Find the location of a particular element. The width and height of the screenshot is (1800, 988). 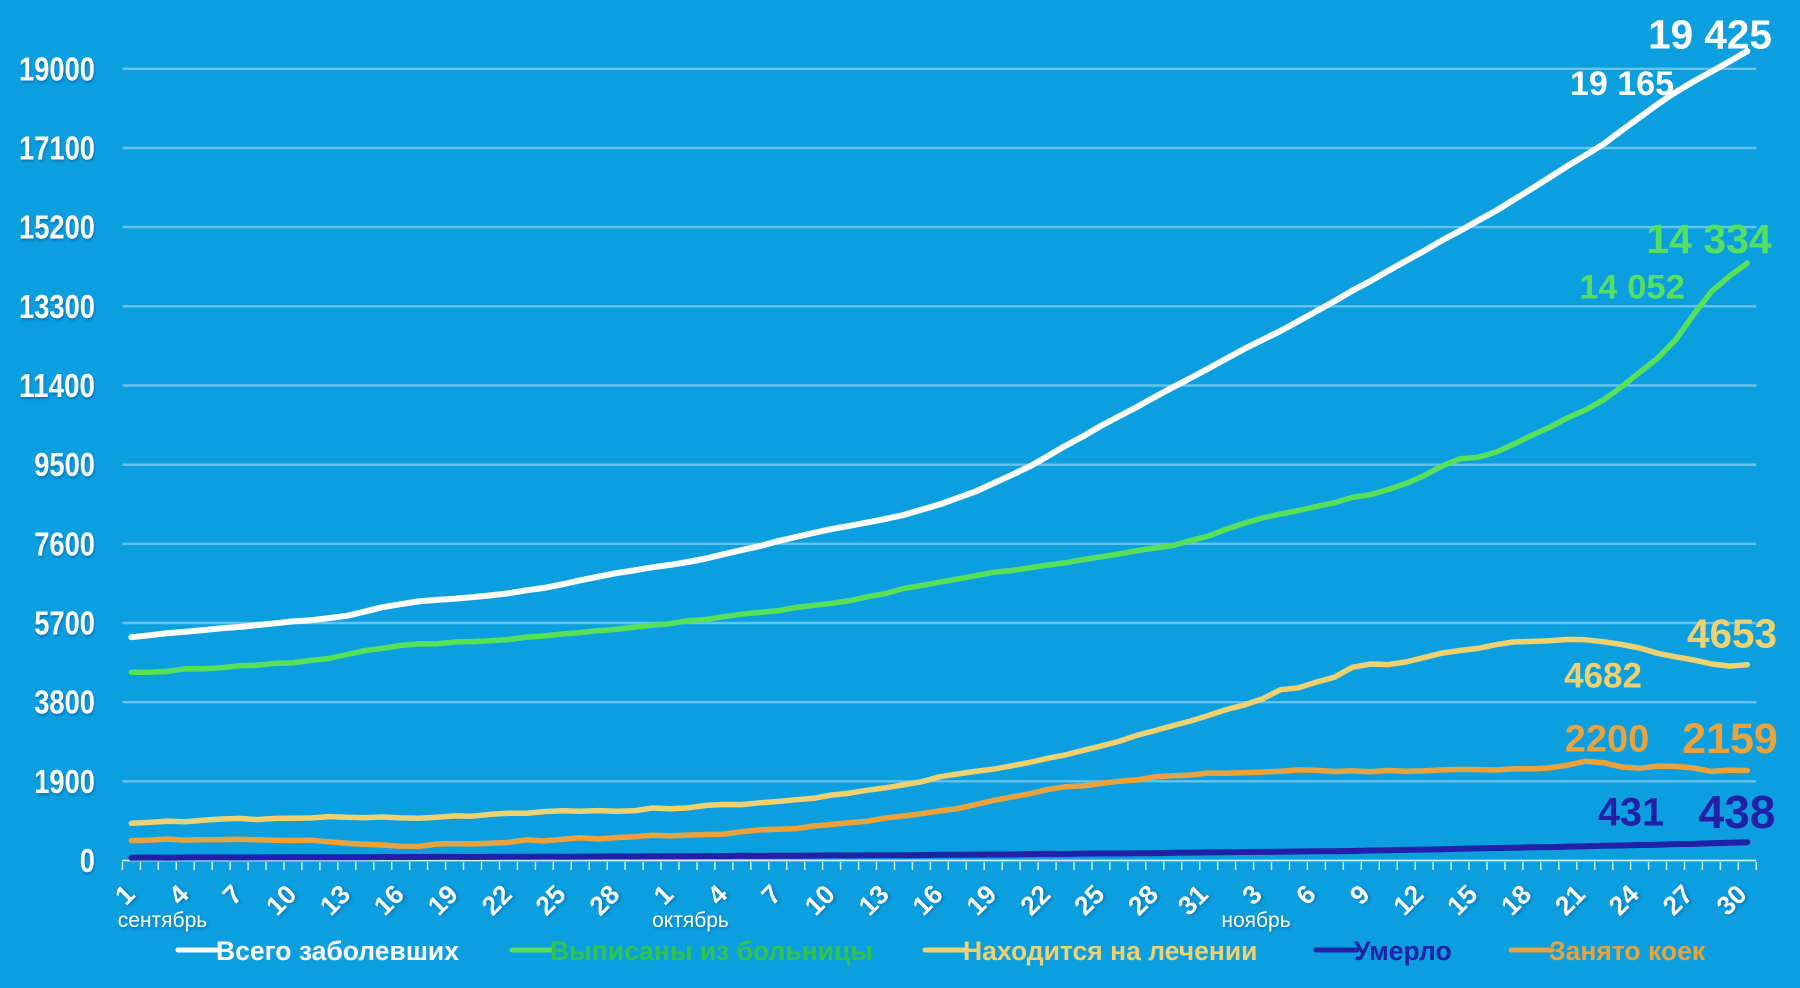

svg-text: 3800 is located at coordinates (64, 702).